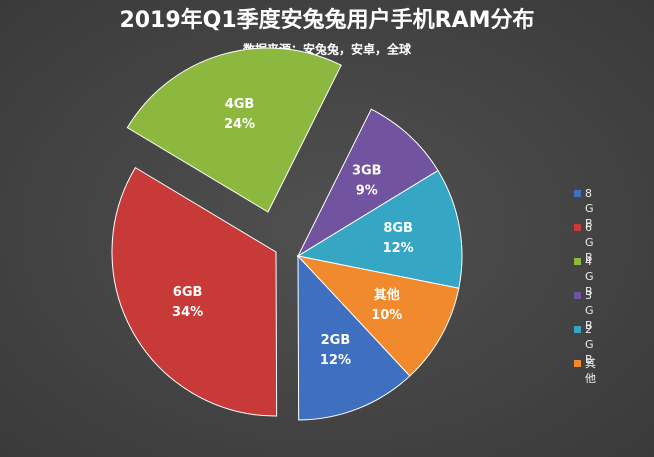  What do you see at coordinates (240, 104) in the screenshot?
I see `slice-label: 4GB` at bounding box center [240, 104].